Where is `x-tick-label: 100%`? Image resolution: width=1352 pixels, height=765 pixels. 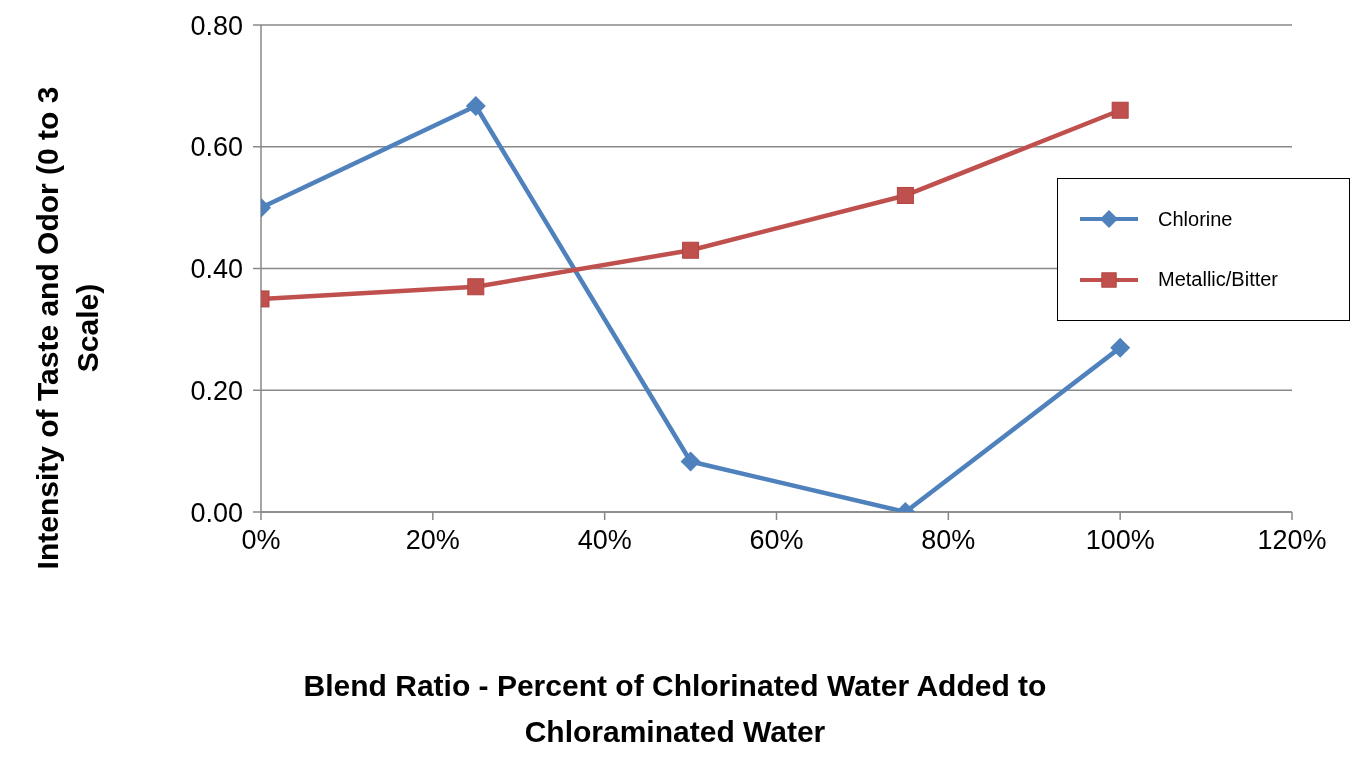 x-tick-label: 100% is located at coordinates (1120, 540).